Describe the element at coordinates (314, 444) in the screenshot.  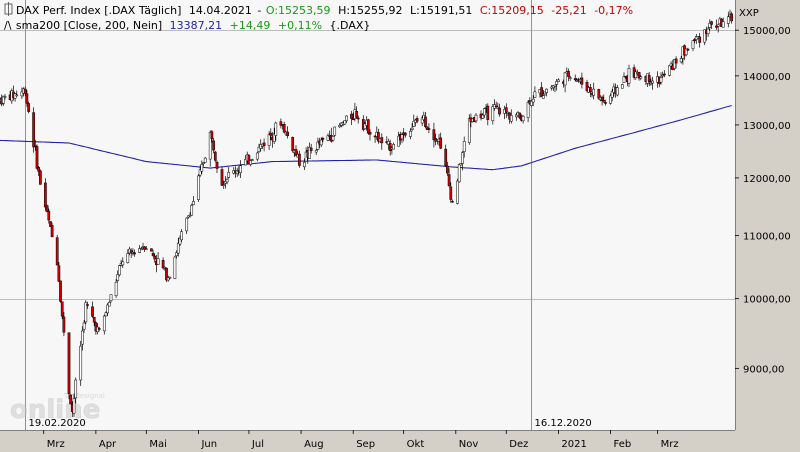
I see `x-tick-label: Aug` at that location.